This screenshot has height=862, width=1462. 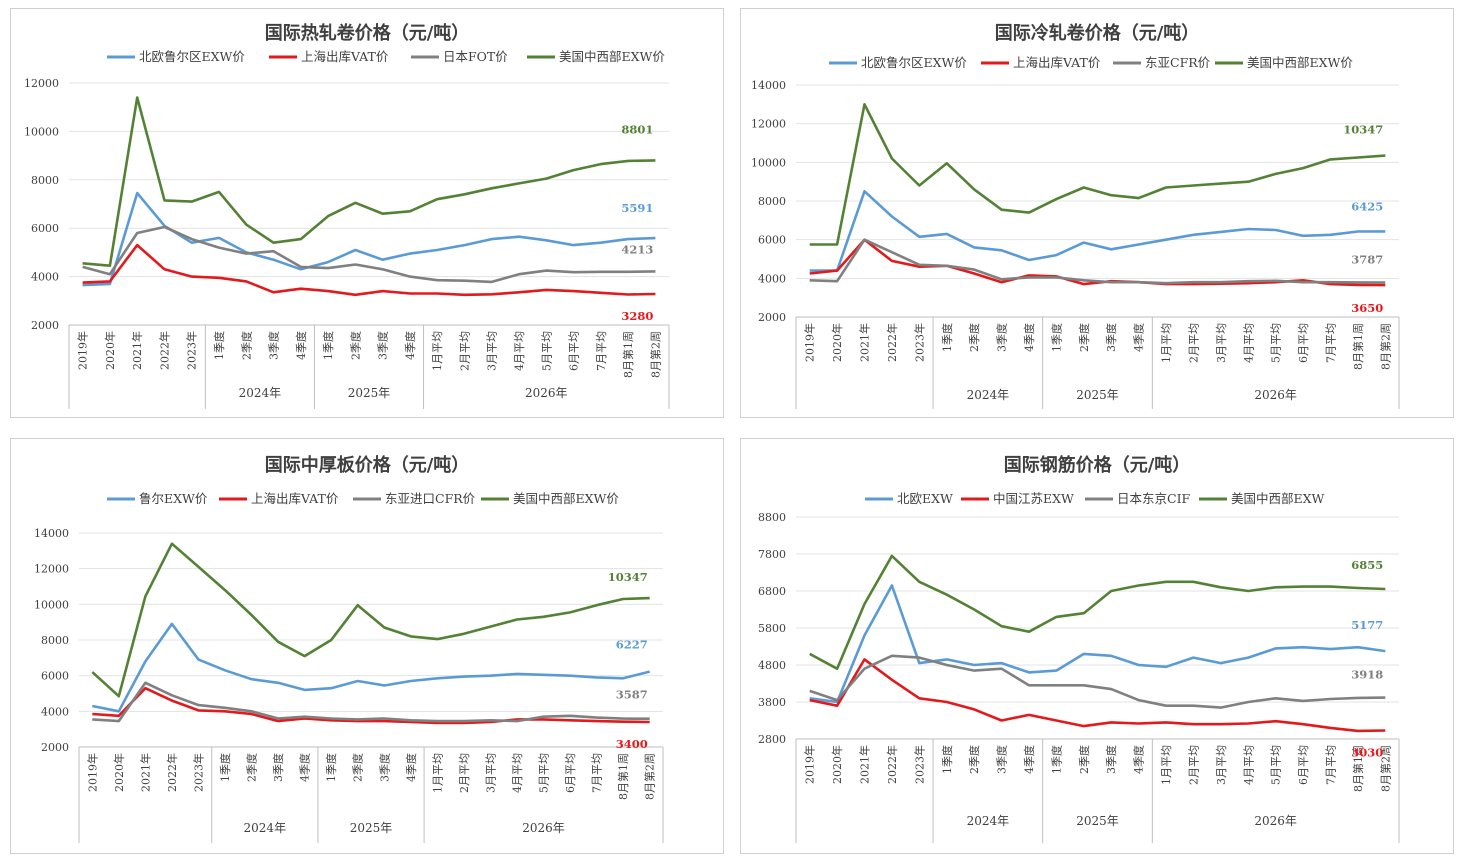 What do you see at coordinates (810, 764) in the screenshot?
I see `x-category-label: 2019年` at bounding box center [810, 764].